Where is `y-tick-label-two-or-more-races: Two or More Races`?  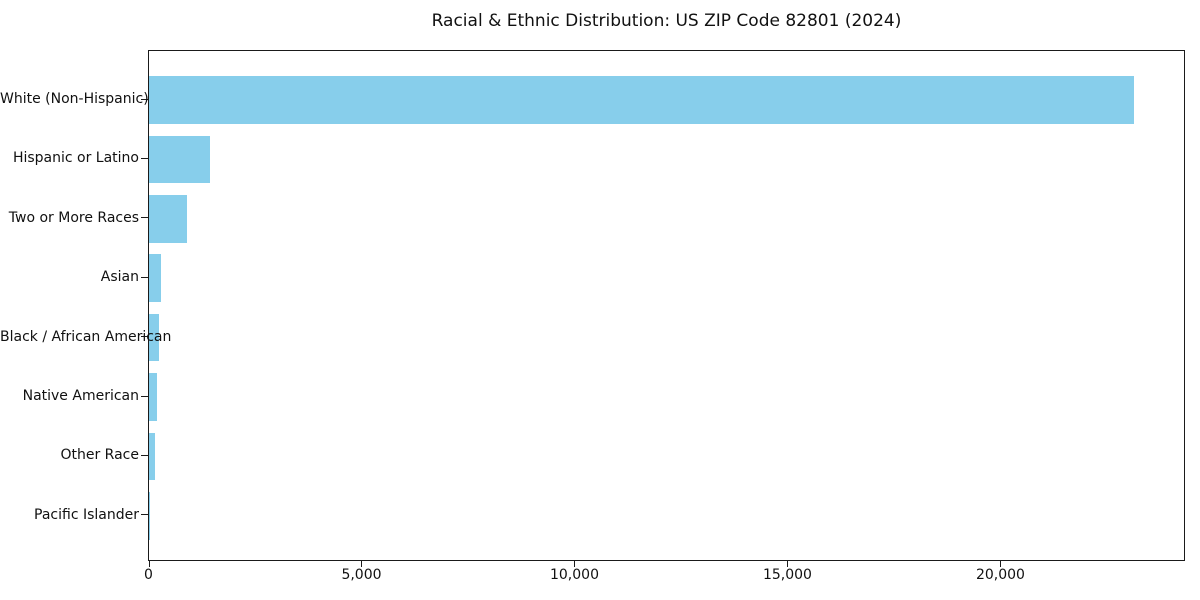 y-tick-label-two-or-more-races: Two or More Races is located at coordinates (73, 217).